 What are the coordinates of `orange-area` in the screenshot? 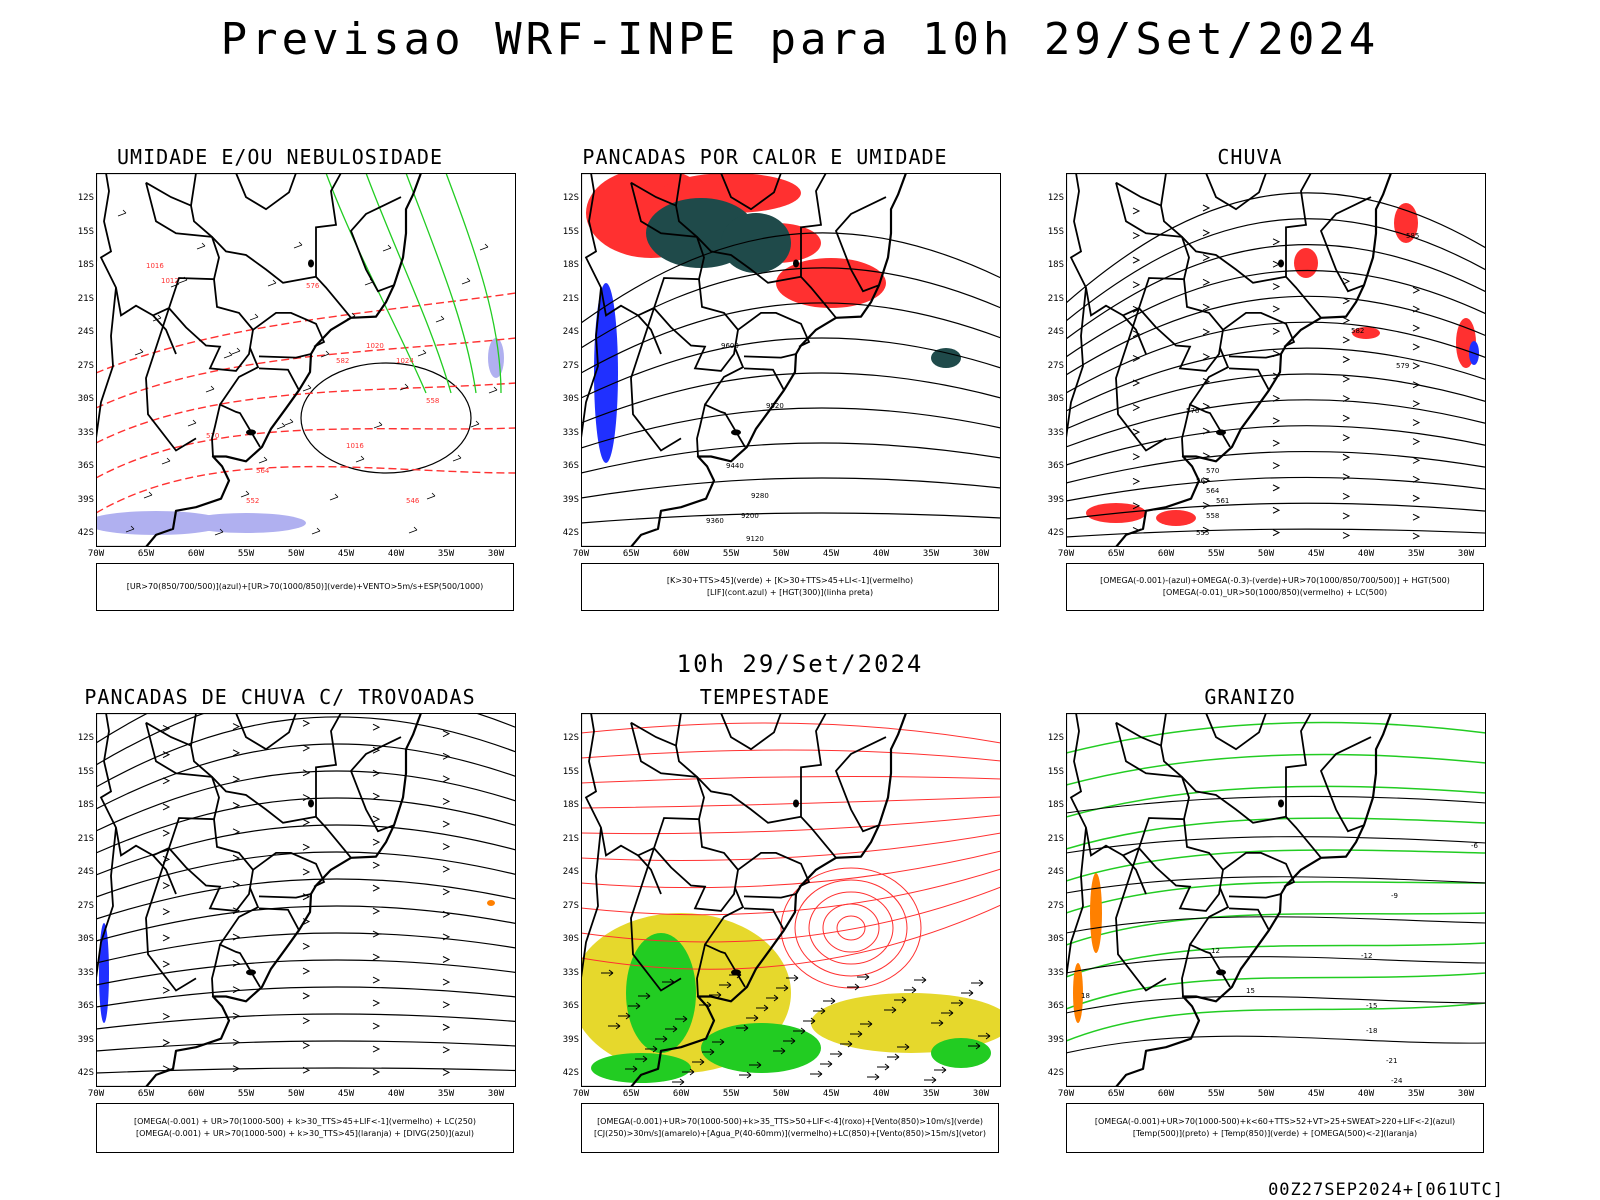 It's located at (1087, 948).